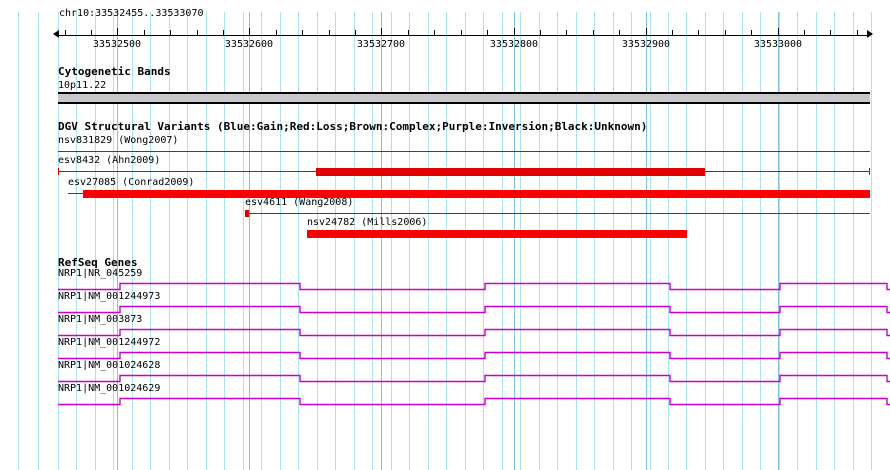 The width and height of the screenshot is (890, 470). I want to click on ruler-tick-label: 33532800, so click(514, 44).